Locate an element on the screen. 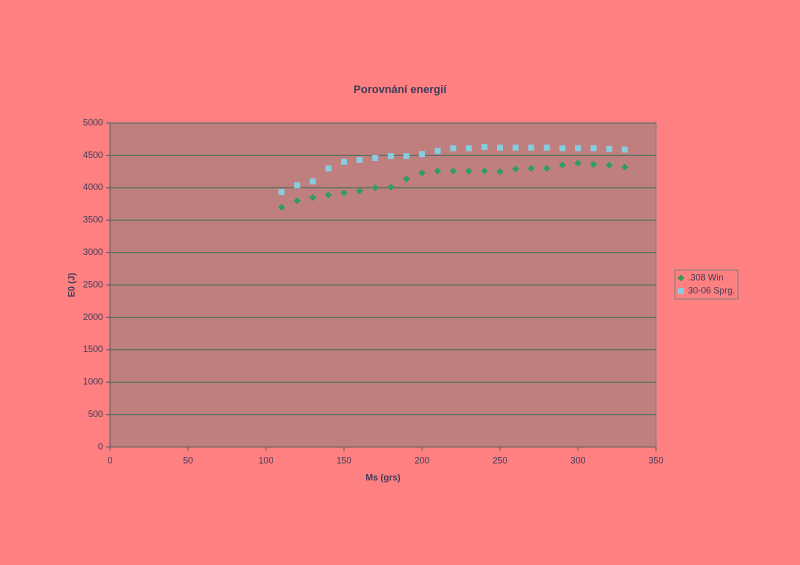 This screenshot has width=800, height=565. x-tick-label: 250 is located at coordinates (499, 460).